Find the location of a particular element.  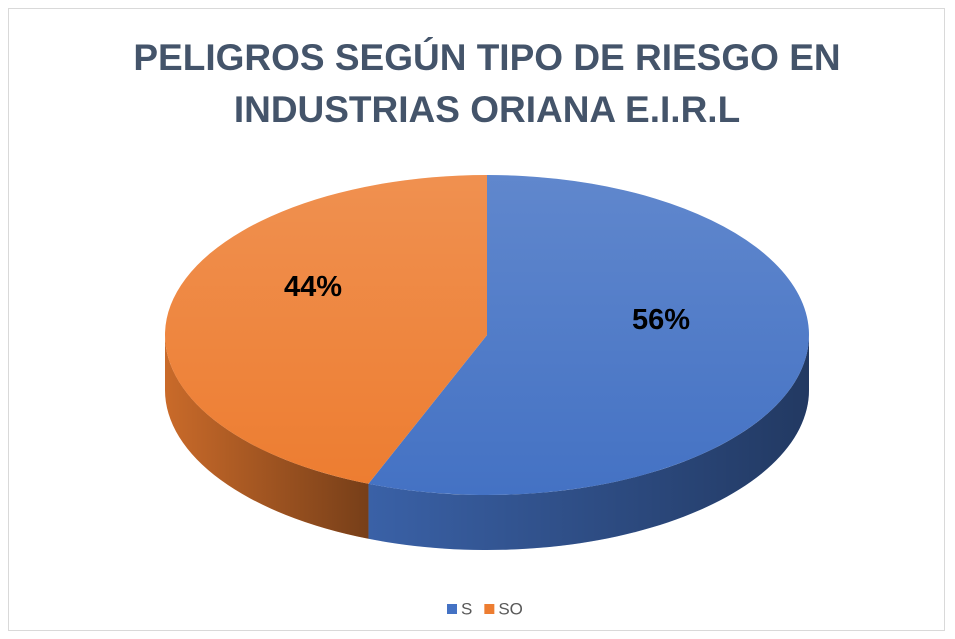

data-label: 56% is located at coordinates (661, 320).